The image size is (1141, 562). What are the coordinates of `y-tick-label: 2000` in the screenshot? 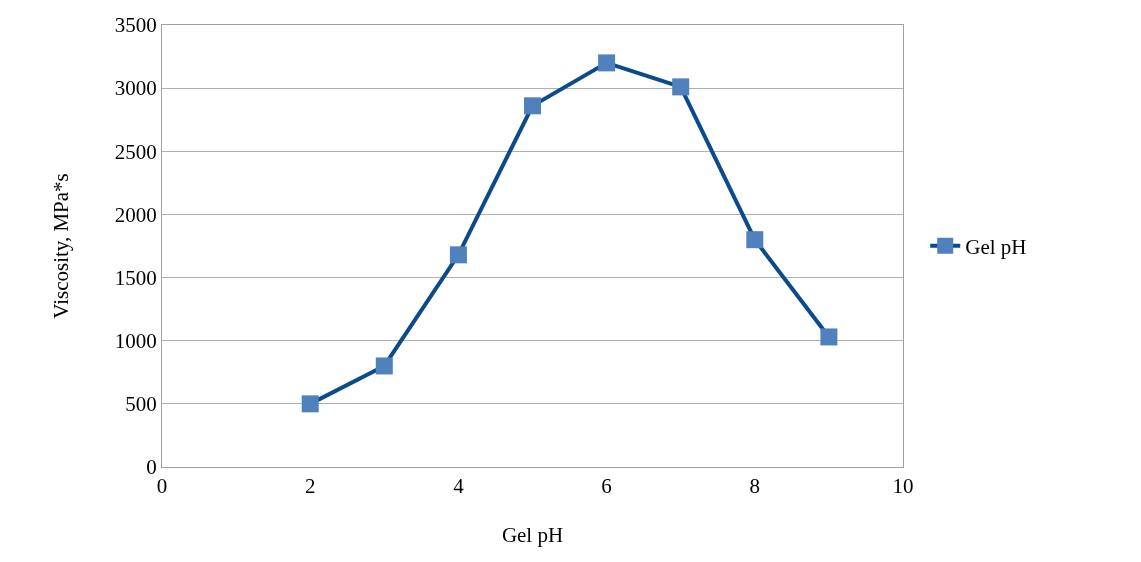 It's located at (135, 214).